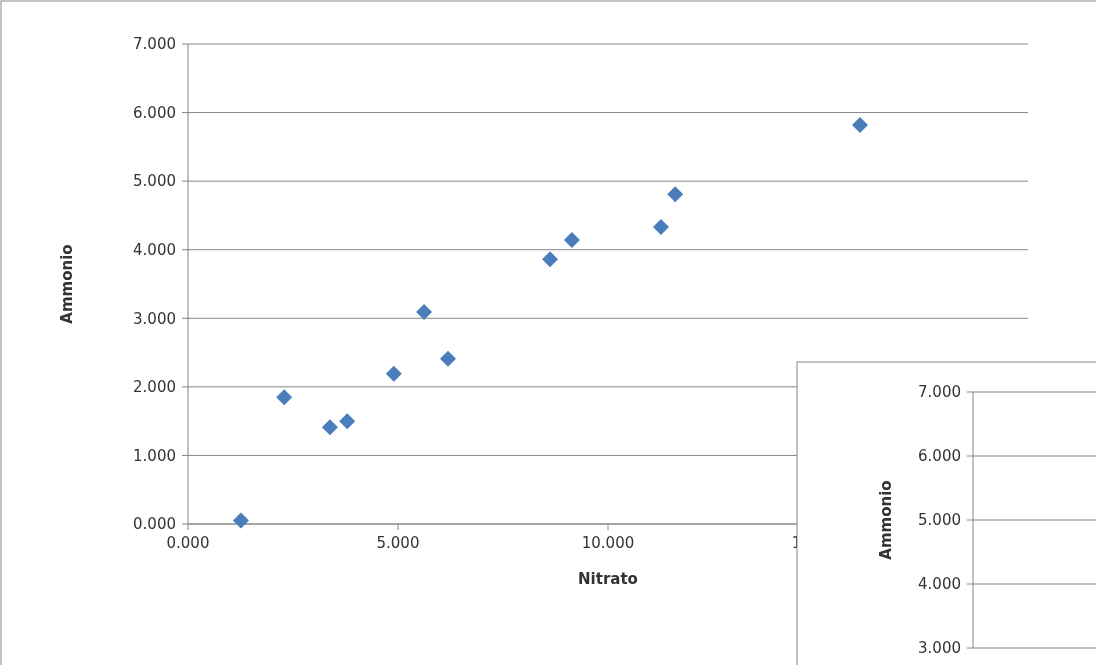 The image size is (1096, 665). I want to click on y-tick-label: 2.000, so click(154, 387).